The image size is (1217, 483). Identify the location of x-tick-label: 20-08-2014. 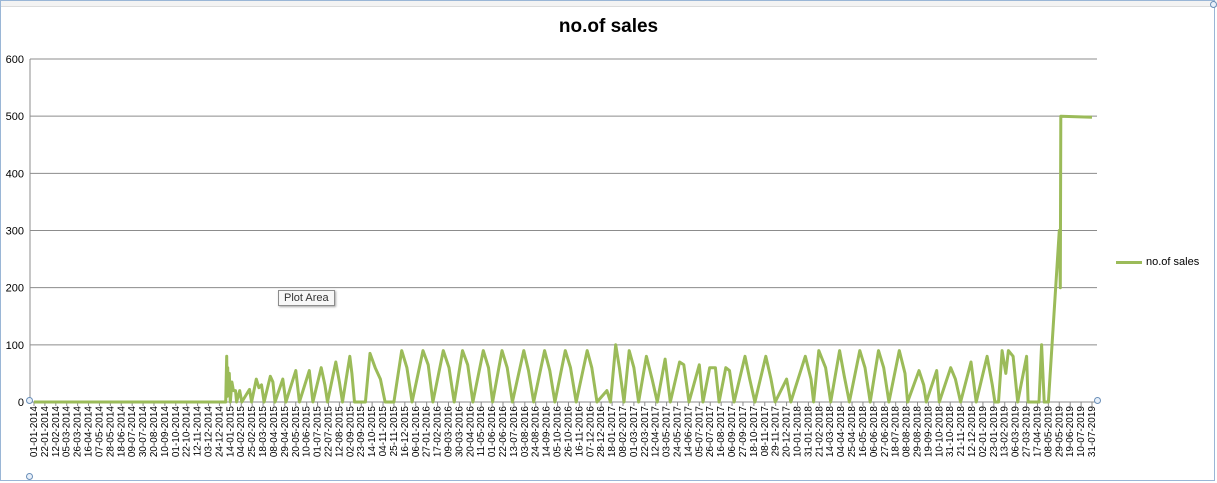
(154, 432).